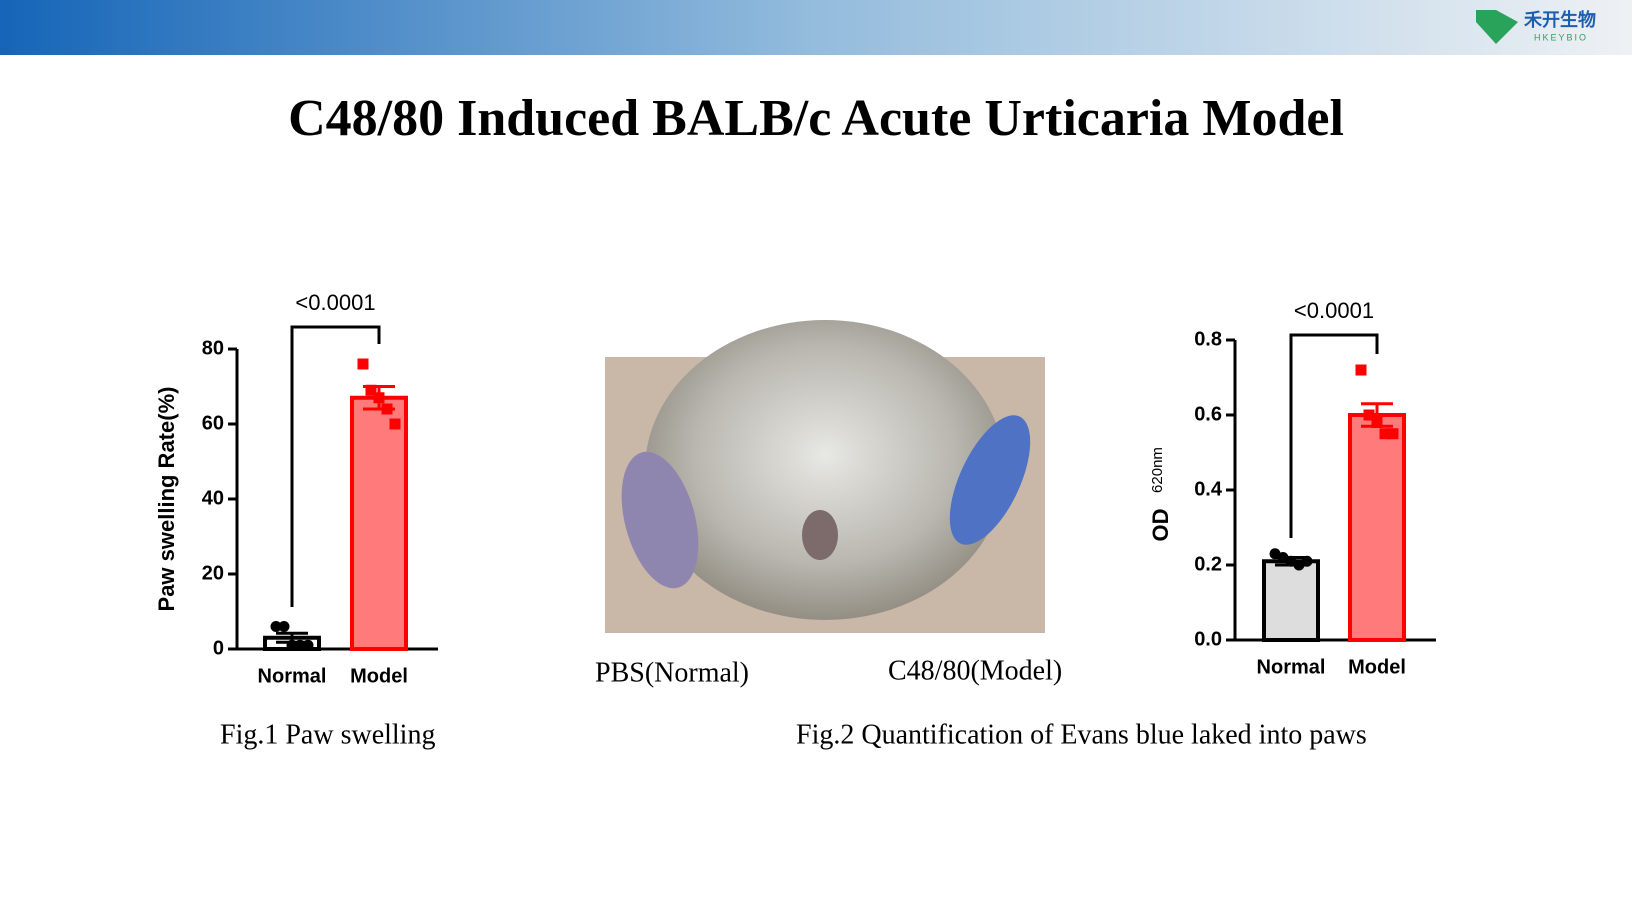 The height and width of the screenshot is (917, 1632). What do you see at coordinates (213, 498) in the screenshot?
I see `y-tick-label: 40` at bounding box center [213, 498].